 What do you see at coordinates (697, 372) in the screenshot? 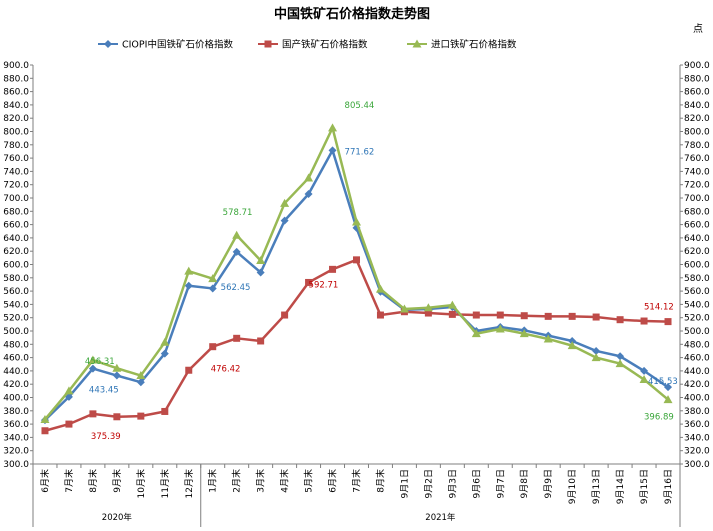
I see `y-tick-label-right: 440.0` at bounding box center [697, 372].